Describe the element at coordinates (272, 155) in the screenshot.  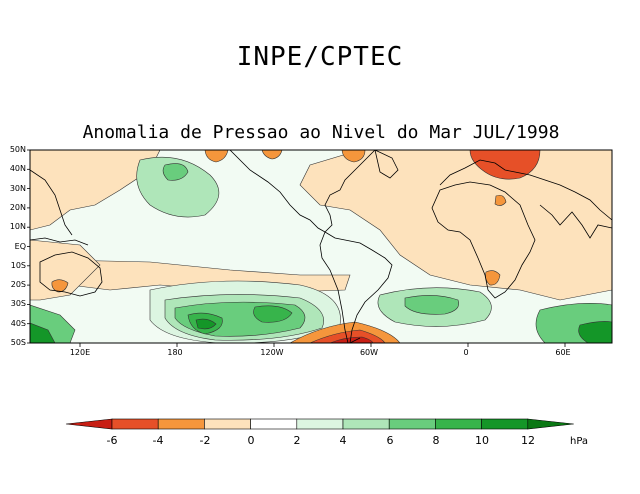
I see `neg-spot-canada` at that location.